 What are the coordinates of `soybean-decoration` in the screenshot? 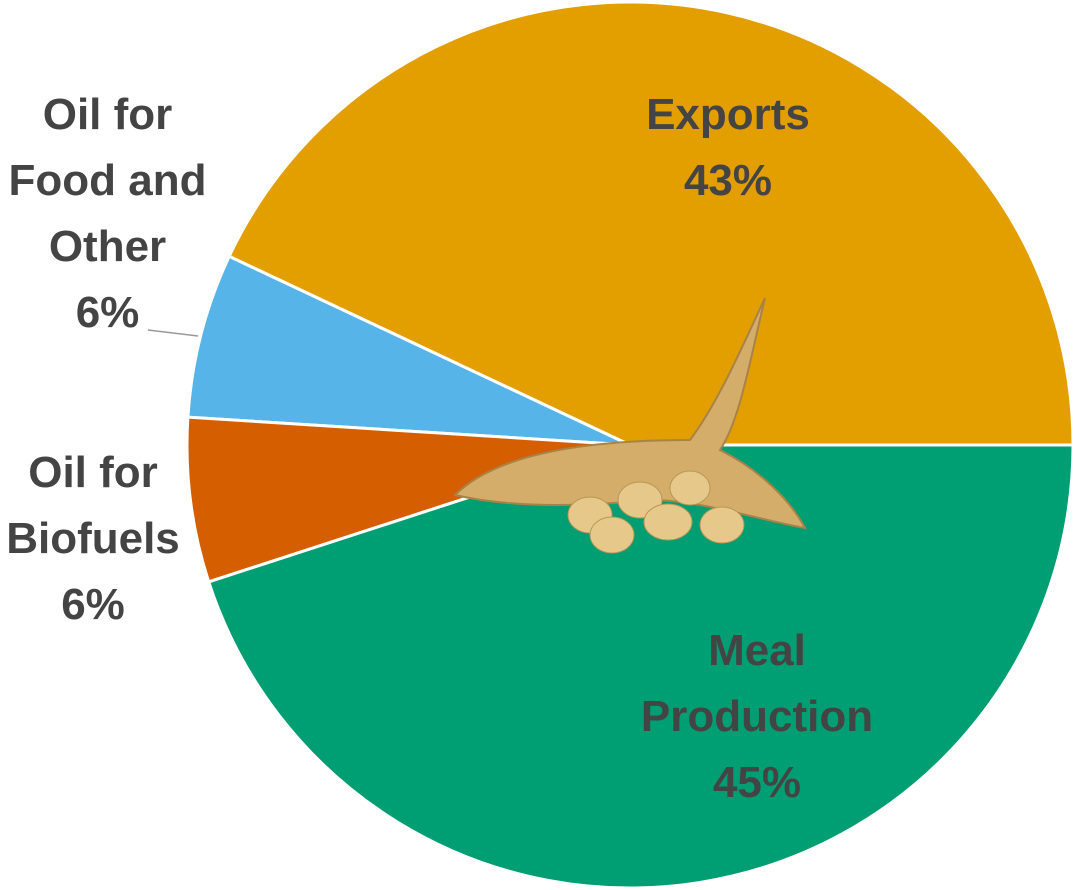 It's located at (630, 425).